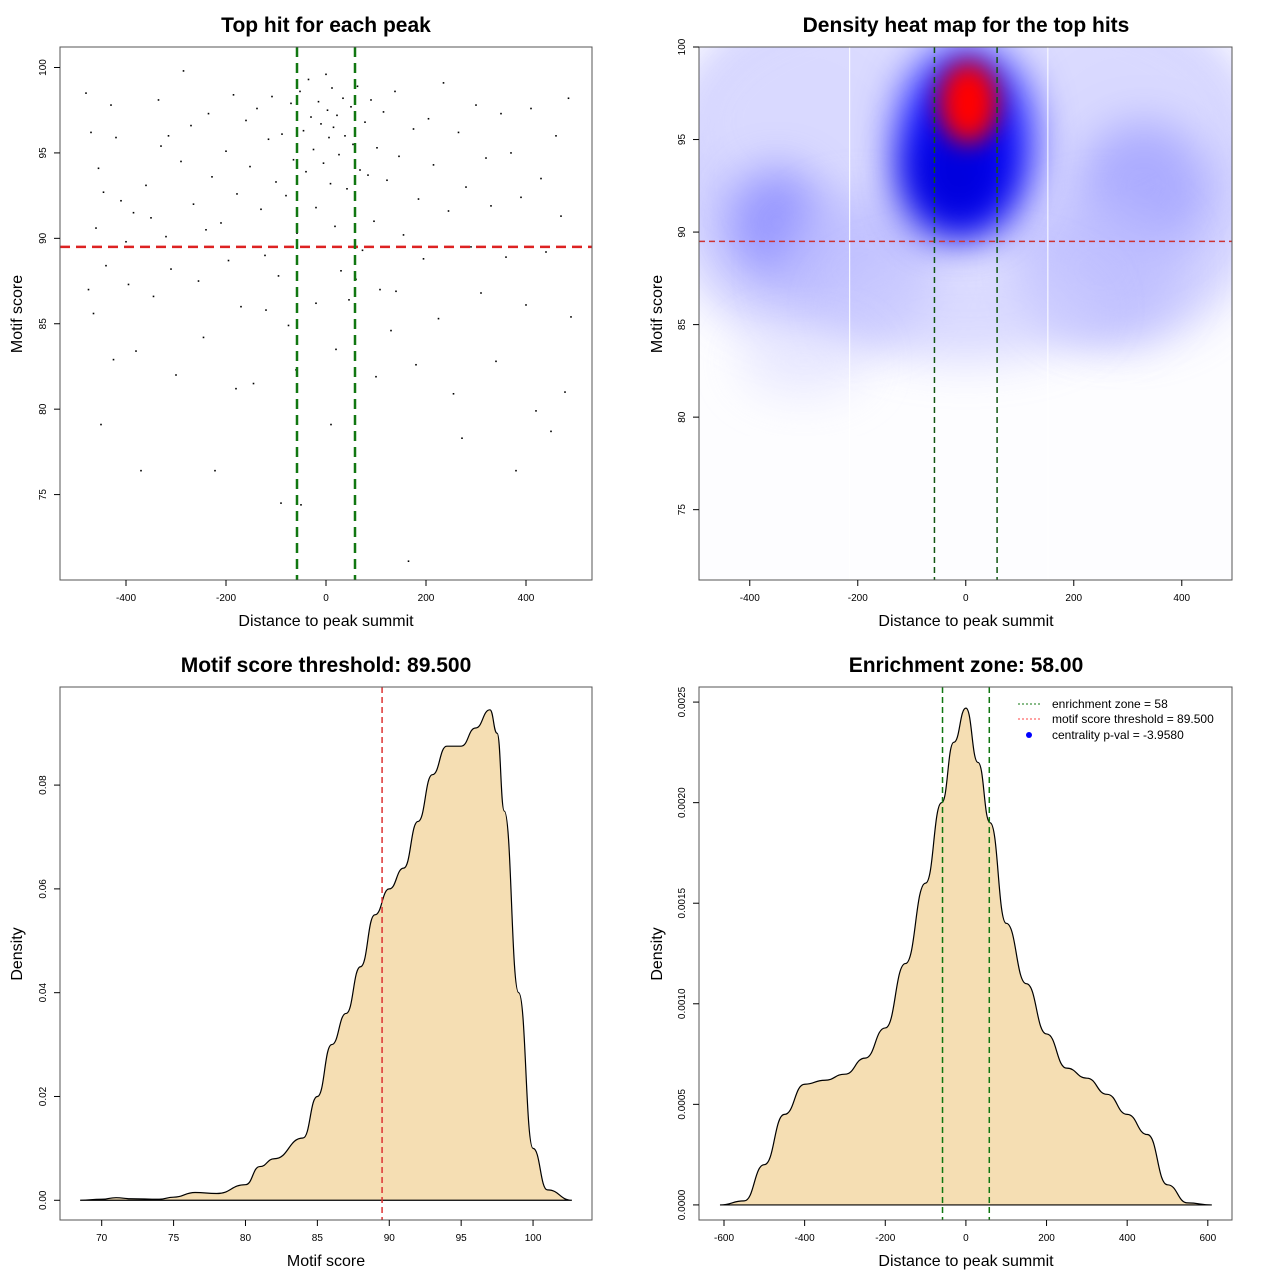 The image size is (1280, 1280). Describe the element at coordinates (246, 1238) in the screenshot. I see `x-tick-label: 80` at that location.